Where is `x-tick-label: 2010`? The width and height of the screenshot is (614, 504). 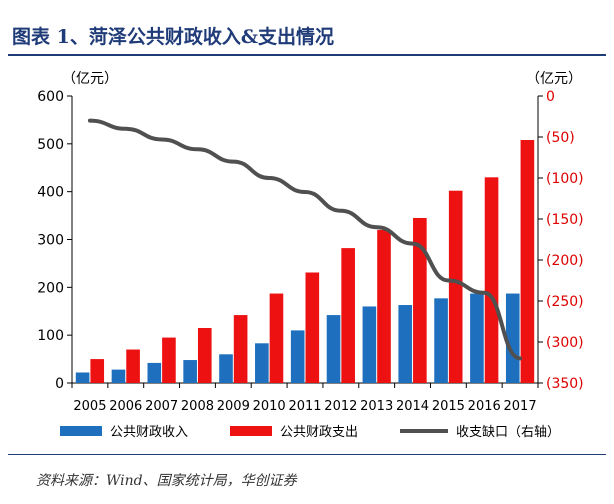
x-tick-label: 2010 is located at coordinates (269, 406).